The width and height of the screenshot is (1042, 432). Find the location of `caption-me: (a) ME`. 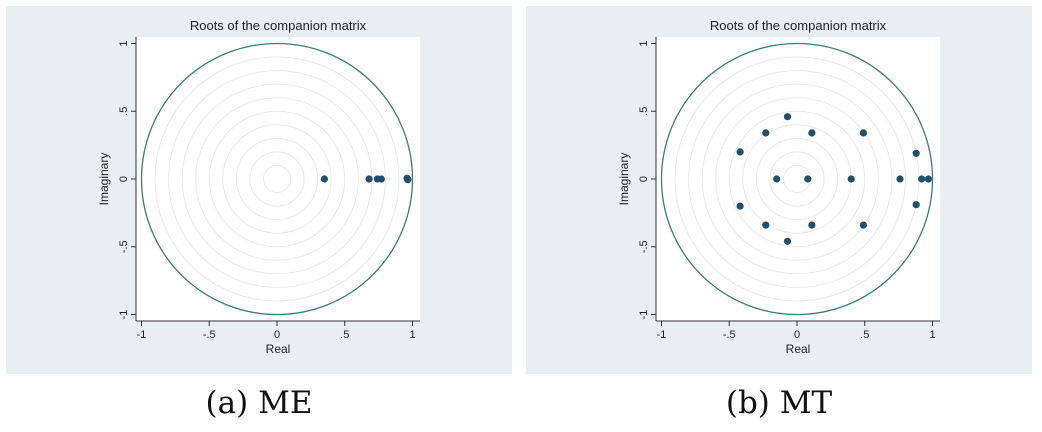

caption-me: (a) ME is located at coordinates (259, 403).